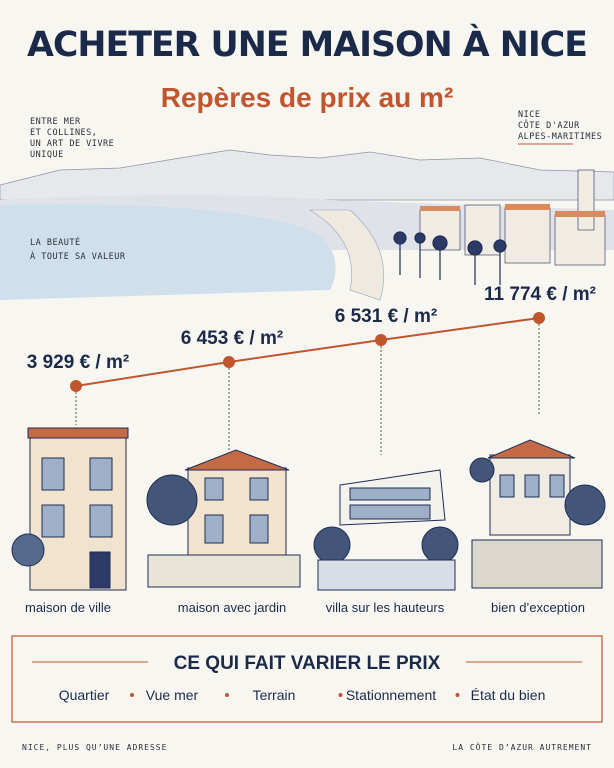  What do you see at coordinates (55, 242) in the screenshot?
I see `beauty-line: LA BEAUTÉ` at bounding box center [55, 242].